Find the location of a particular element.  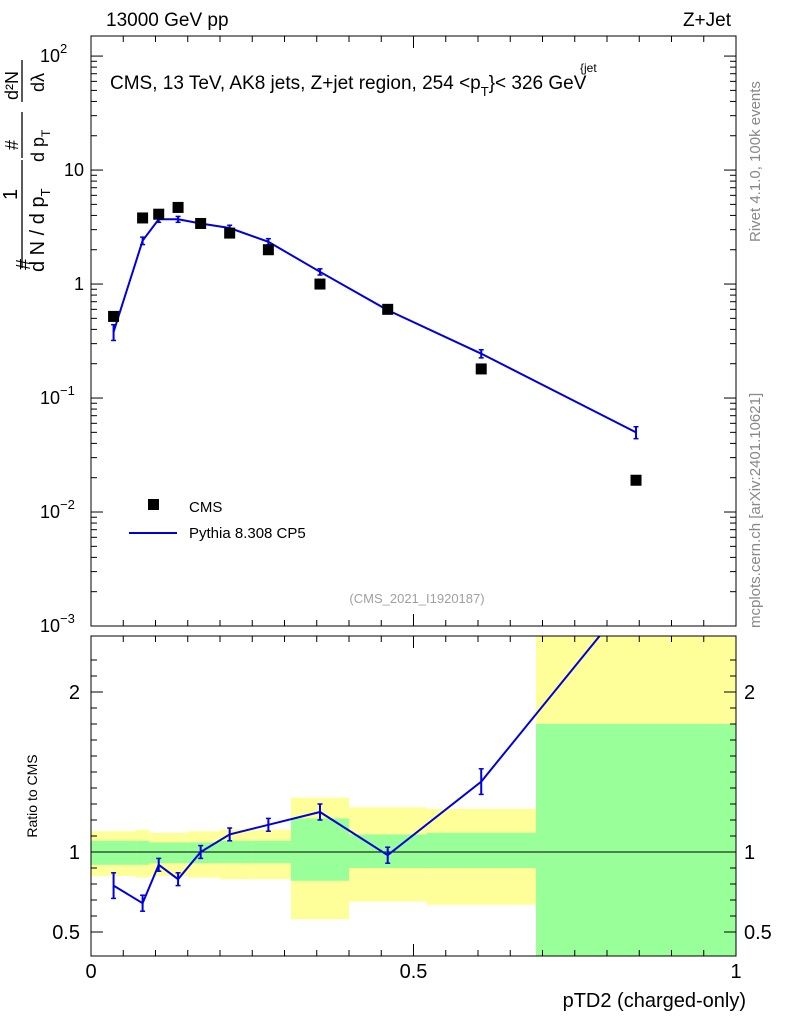

ylabel-frac1-den-text: d N / d p is located at coordinates (38, 234).